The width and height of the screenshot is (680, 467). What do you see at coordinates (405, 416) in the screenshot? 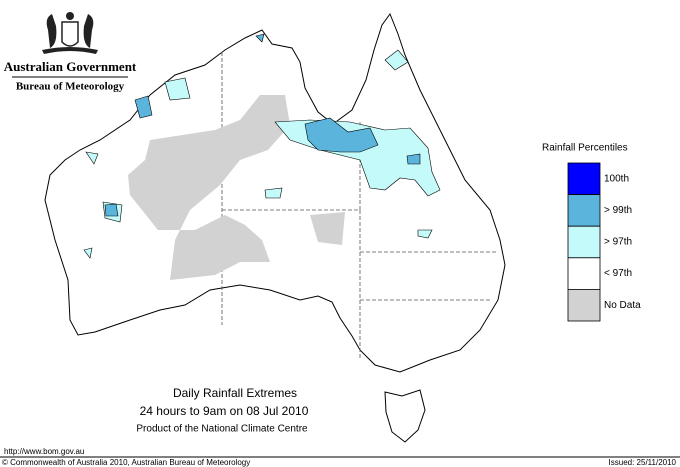
I see `tasmania` at bounding box center [405, 416].